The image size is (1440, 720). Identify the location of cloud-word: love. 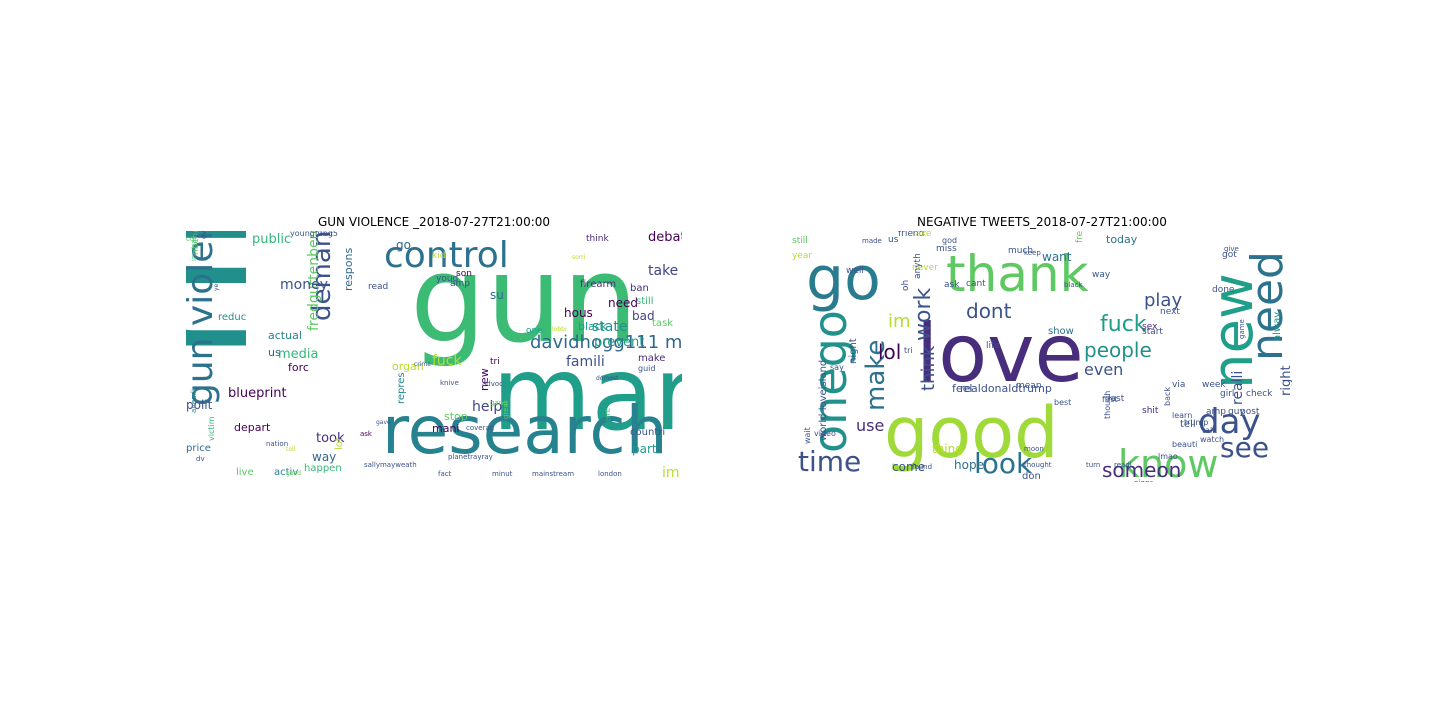
(1000, 353).